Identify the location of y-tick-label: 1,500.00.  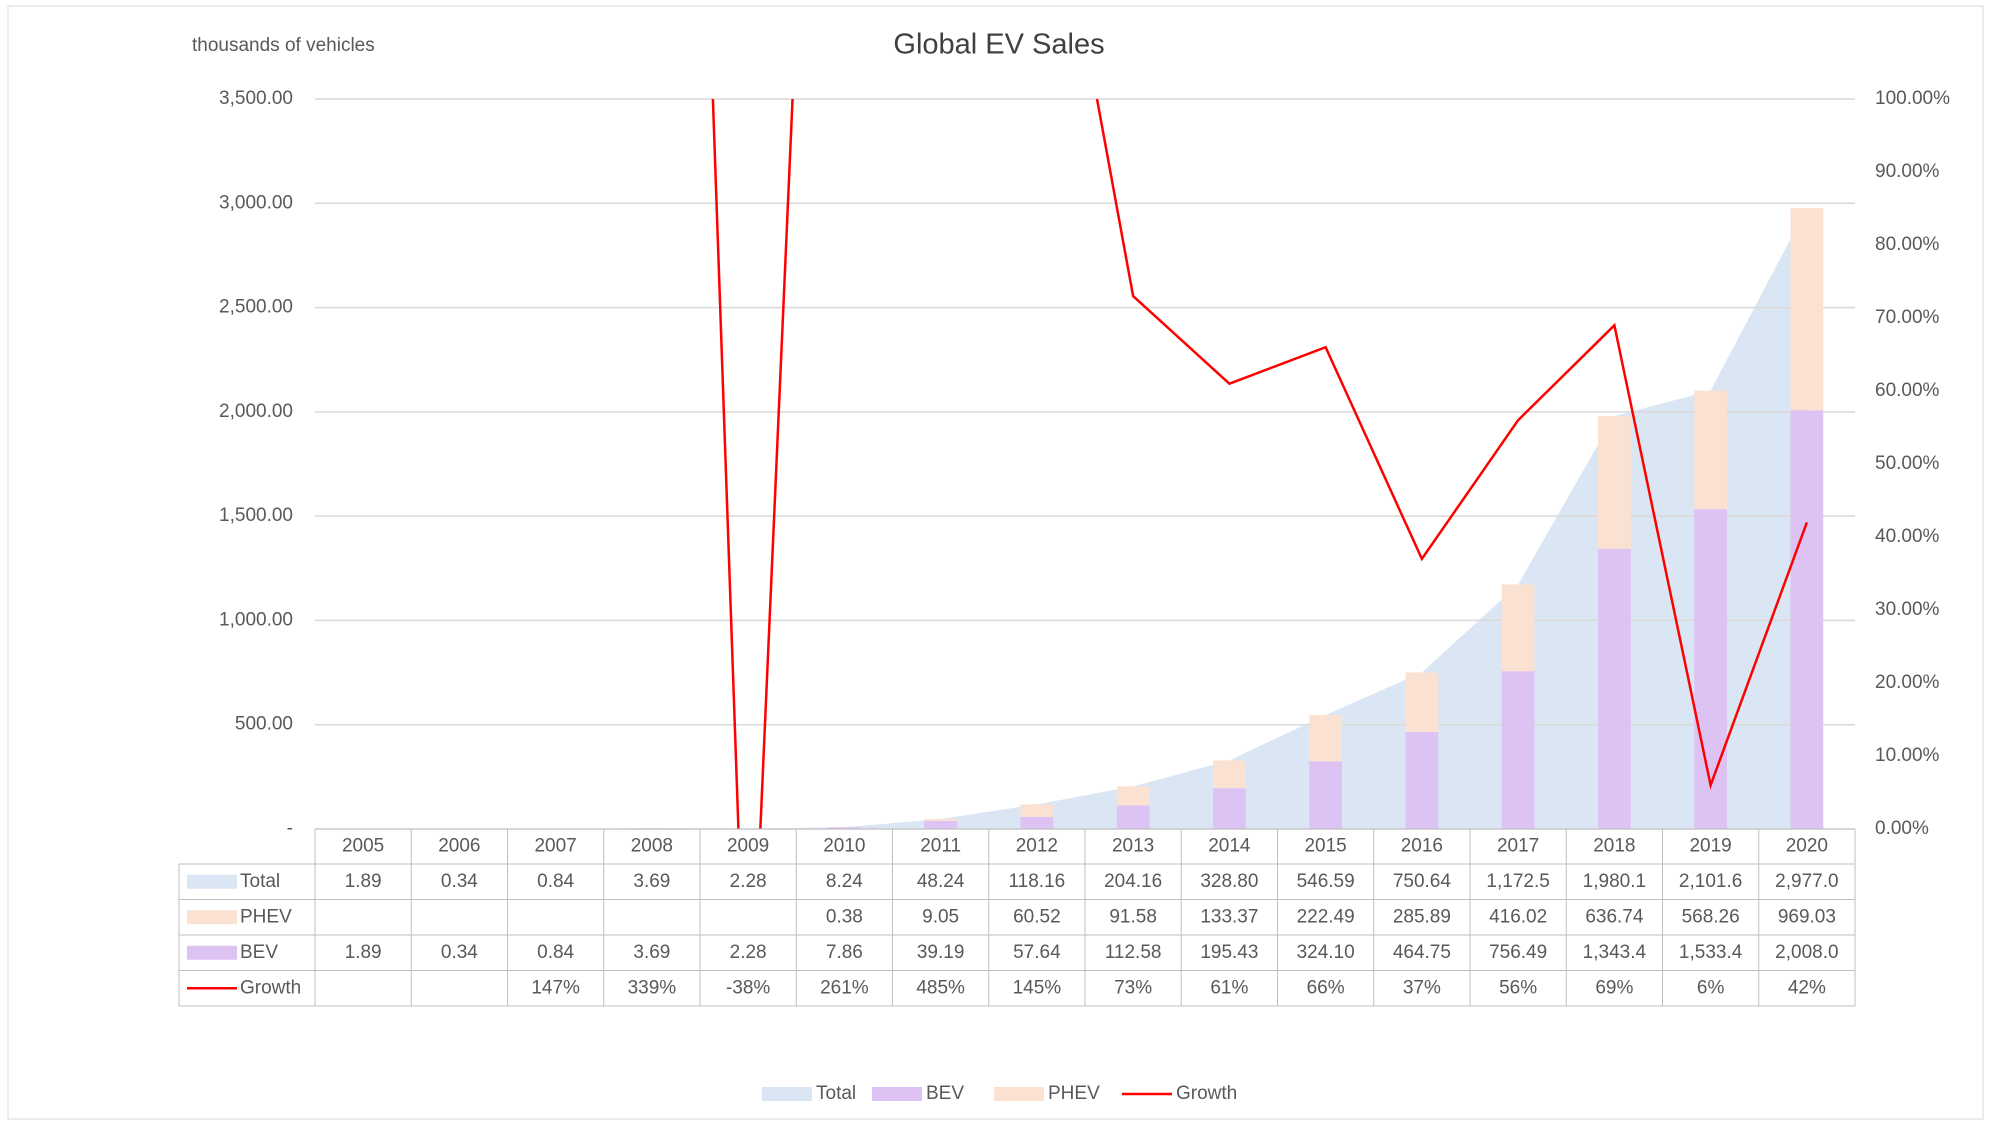
(256, 515).